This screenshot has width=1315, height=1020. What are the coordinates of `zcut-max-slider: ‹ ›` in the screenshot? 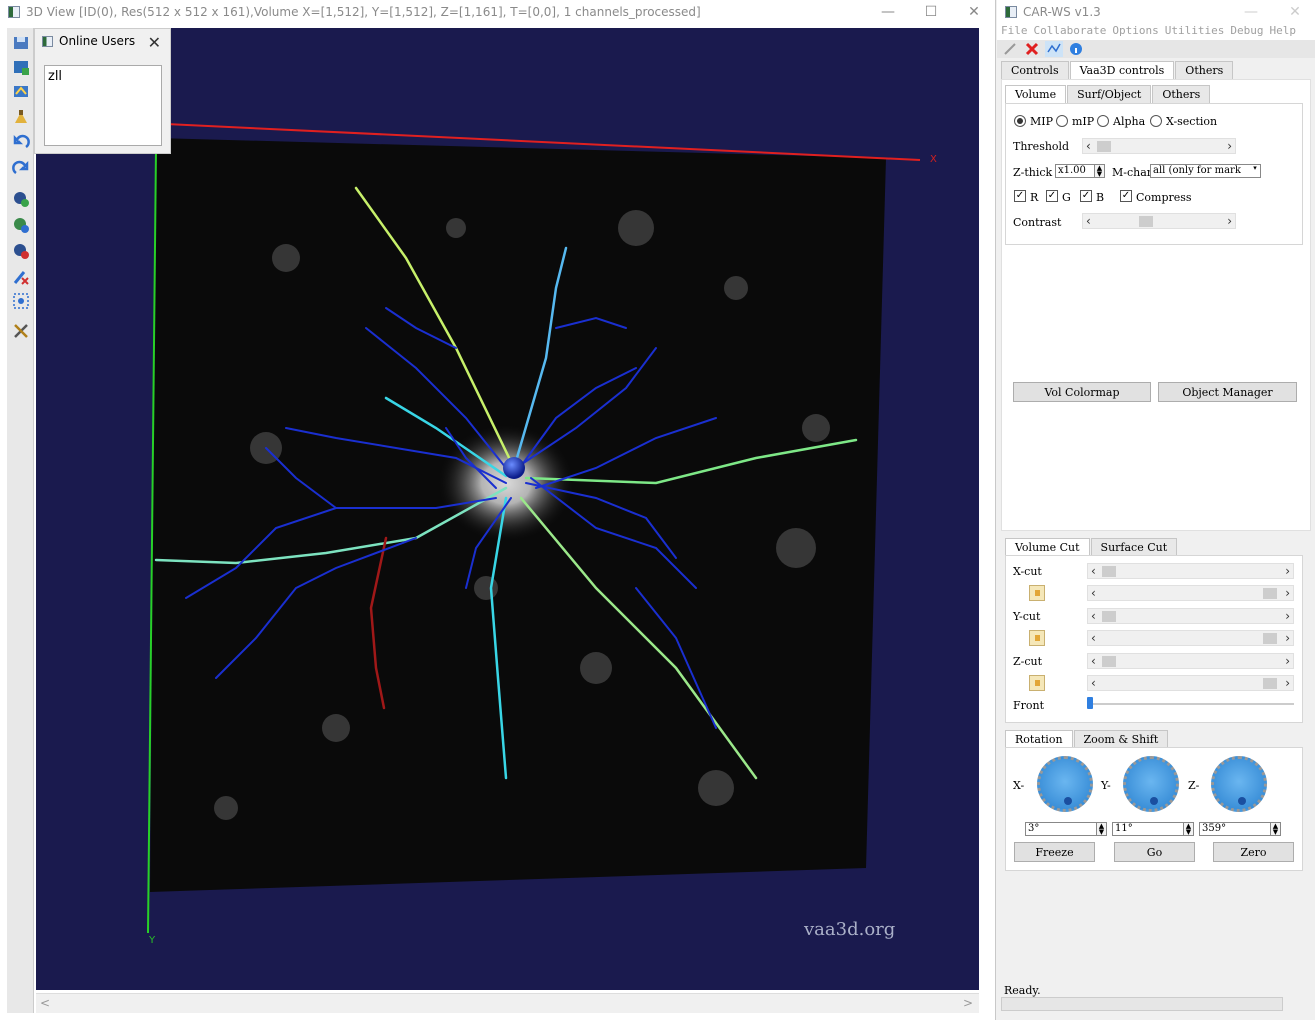 It's located at (1190, 683).